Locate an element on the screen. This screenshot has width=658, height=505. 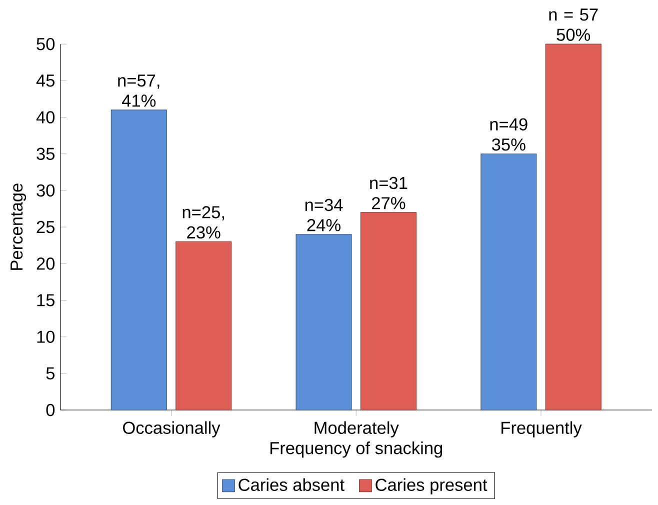
y-tick-label: 40 is located at coordinates (45, 117).